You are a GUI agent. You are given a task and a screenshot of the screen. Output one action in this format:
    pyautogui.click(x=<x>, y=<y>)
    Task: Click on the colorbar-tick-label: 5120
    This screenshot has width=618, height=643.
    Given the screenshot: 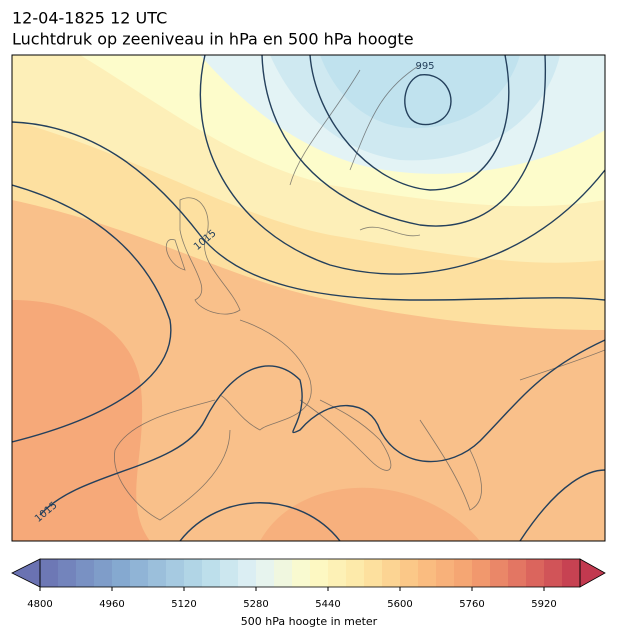 What is the action you would take?
    pyautogui.click(x=183, y=604)
    